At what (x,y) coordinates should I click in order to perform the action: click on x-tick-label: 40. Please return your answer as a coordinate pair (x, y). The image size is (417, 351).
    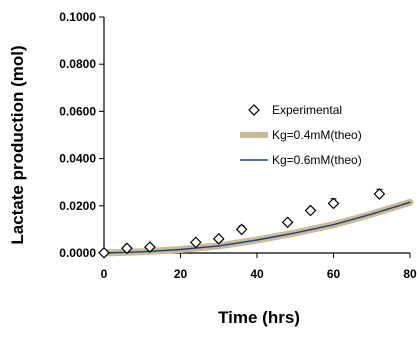
    Looking at the image, I should click on (257, 274).